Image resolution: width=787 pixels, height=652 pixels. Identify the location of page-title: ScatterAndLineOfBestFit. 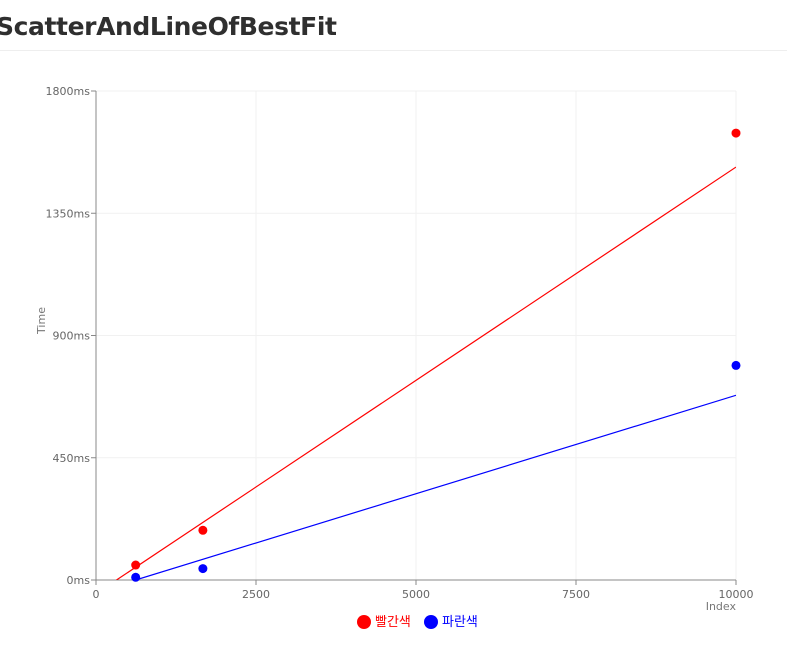
(168, 26).